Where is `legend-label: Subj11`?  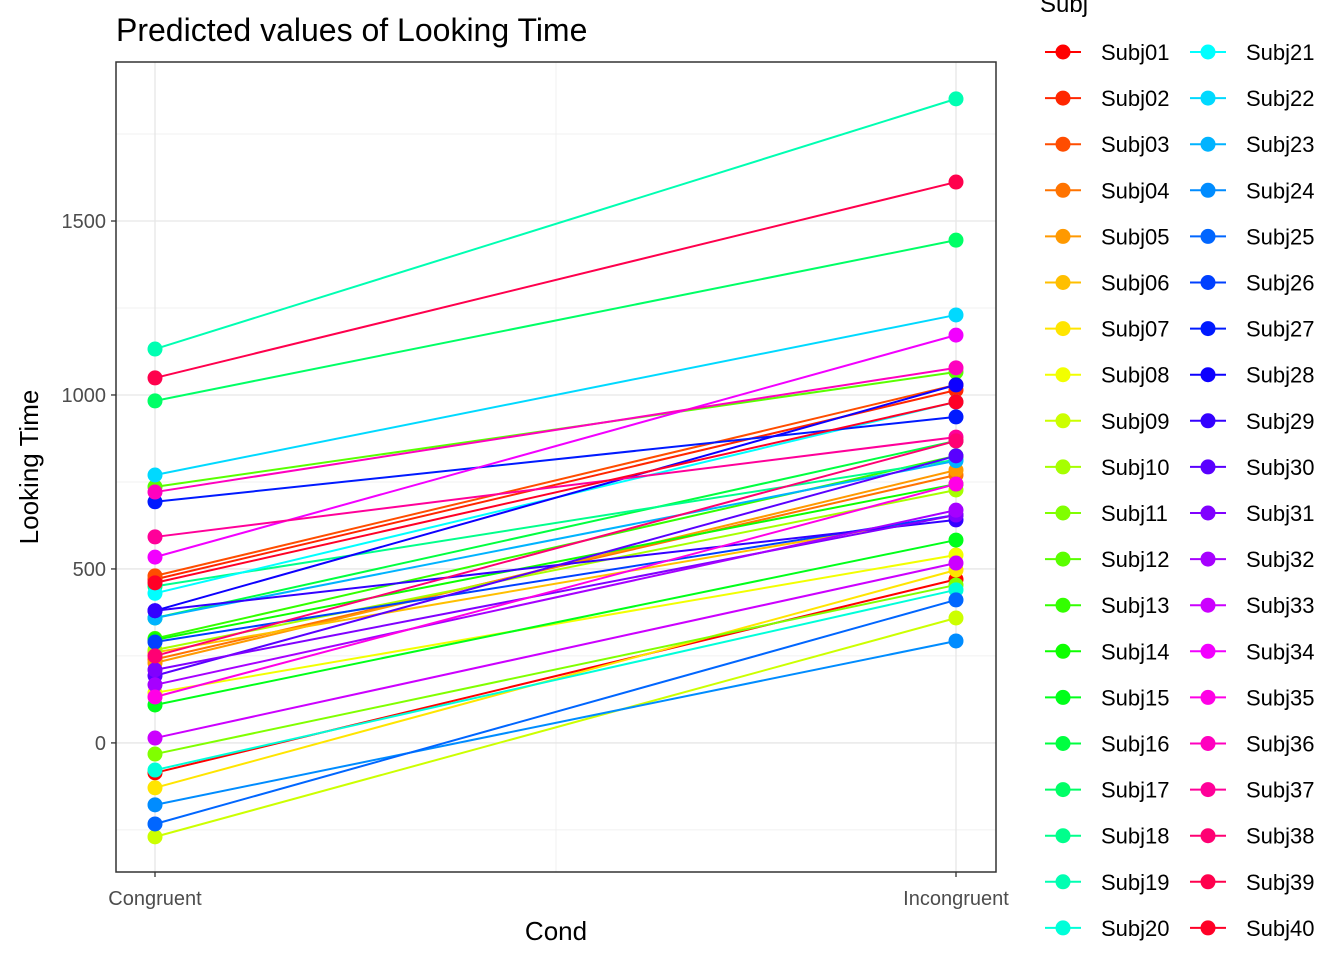 legend-label: Subj11 is located at coordinates (1134, 513).